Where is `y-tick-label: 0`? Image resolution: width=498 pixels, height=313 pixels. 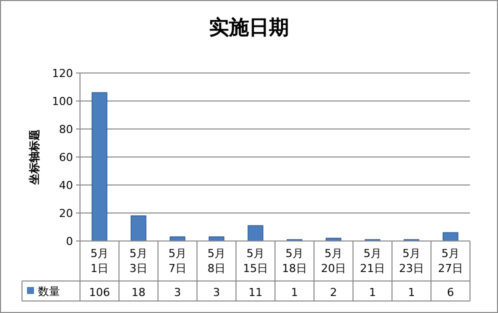
y-tick-label: 0 is located at coordinates (69, 241).